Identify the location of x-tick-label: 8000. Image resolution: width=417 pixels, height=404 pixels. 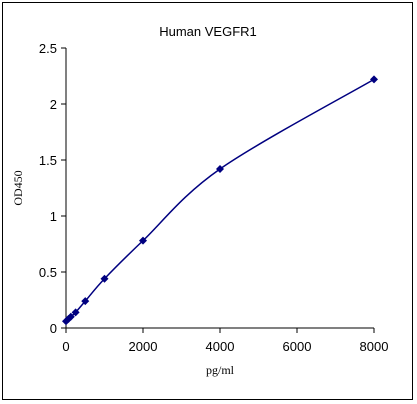
(374, 346).